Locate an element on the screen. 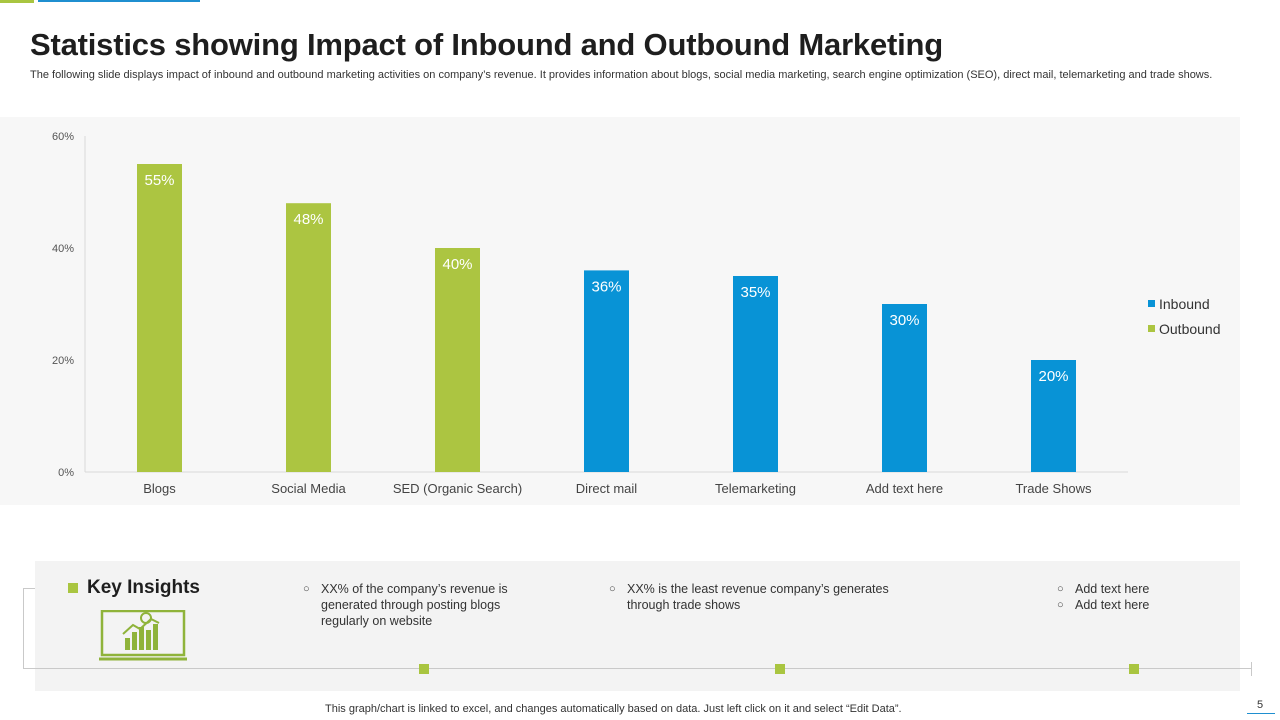 The image size is (1280, 720). chart-legend: Inbound Outbound is located at coordinates (1184, 316).